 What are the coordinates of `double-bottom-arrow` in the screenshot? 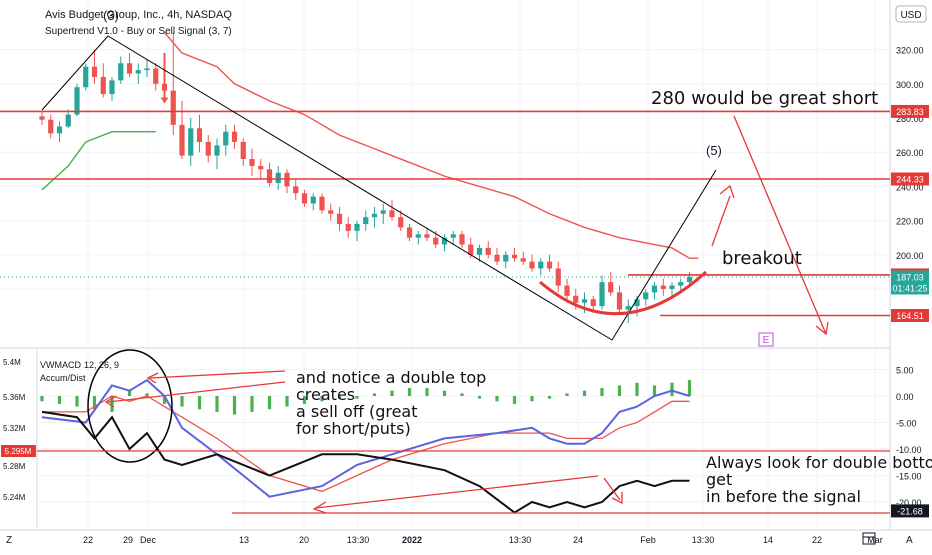 It's located at (612, 489).